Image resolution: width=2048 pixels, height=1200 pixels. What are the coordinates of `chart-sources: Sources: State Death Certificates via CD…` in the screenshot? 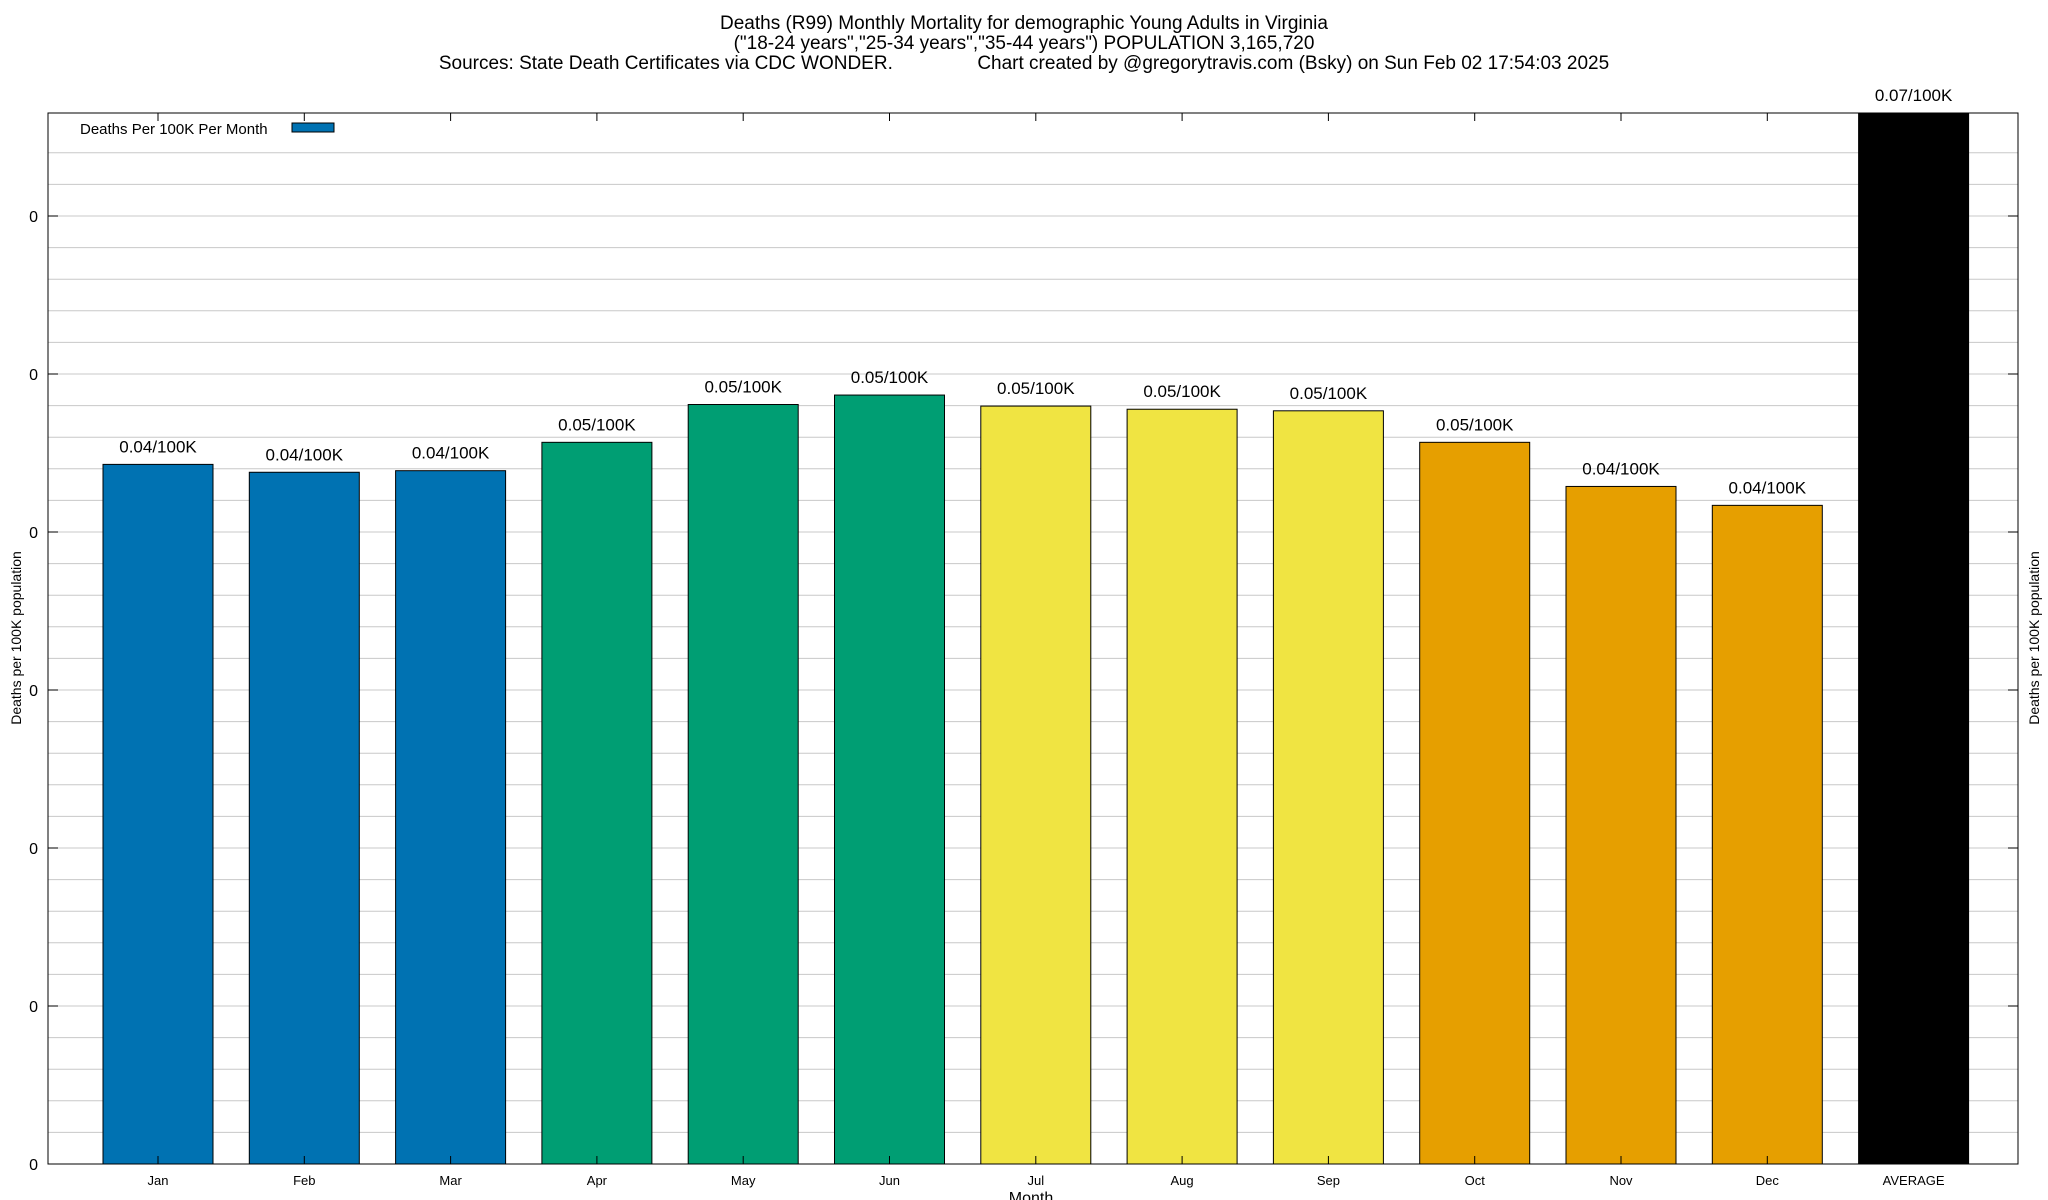 It's located at (1024, 63).